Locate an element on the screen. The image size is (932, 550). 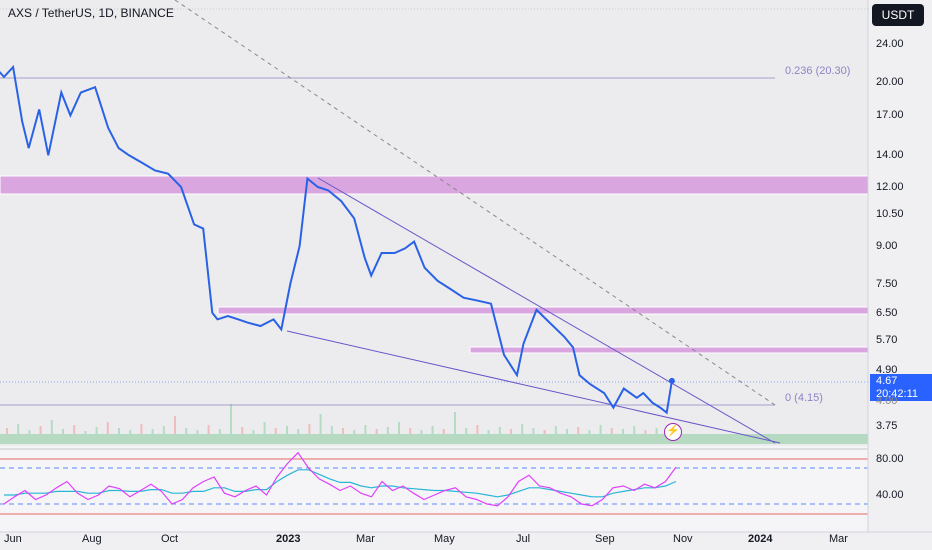
rsi-ma-line is located at coordinates (340, 483).